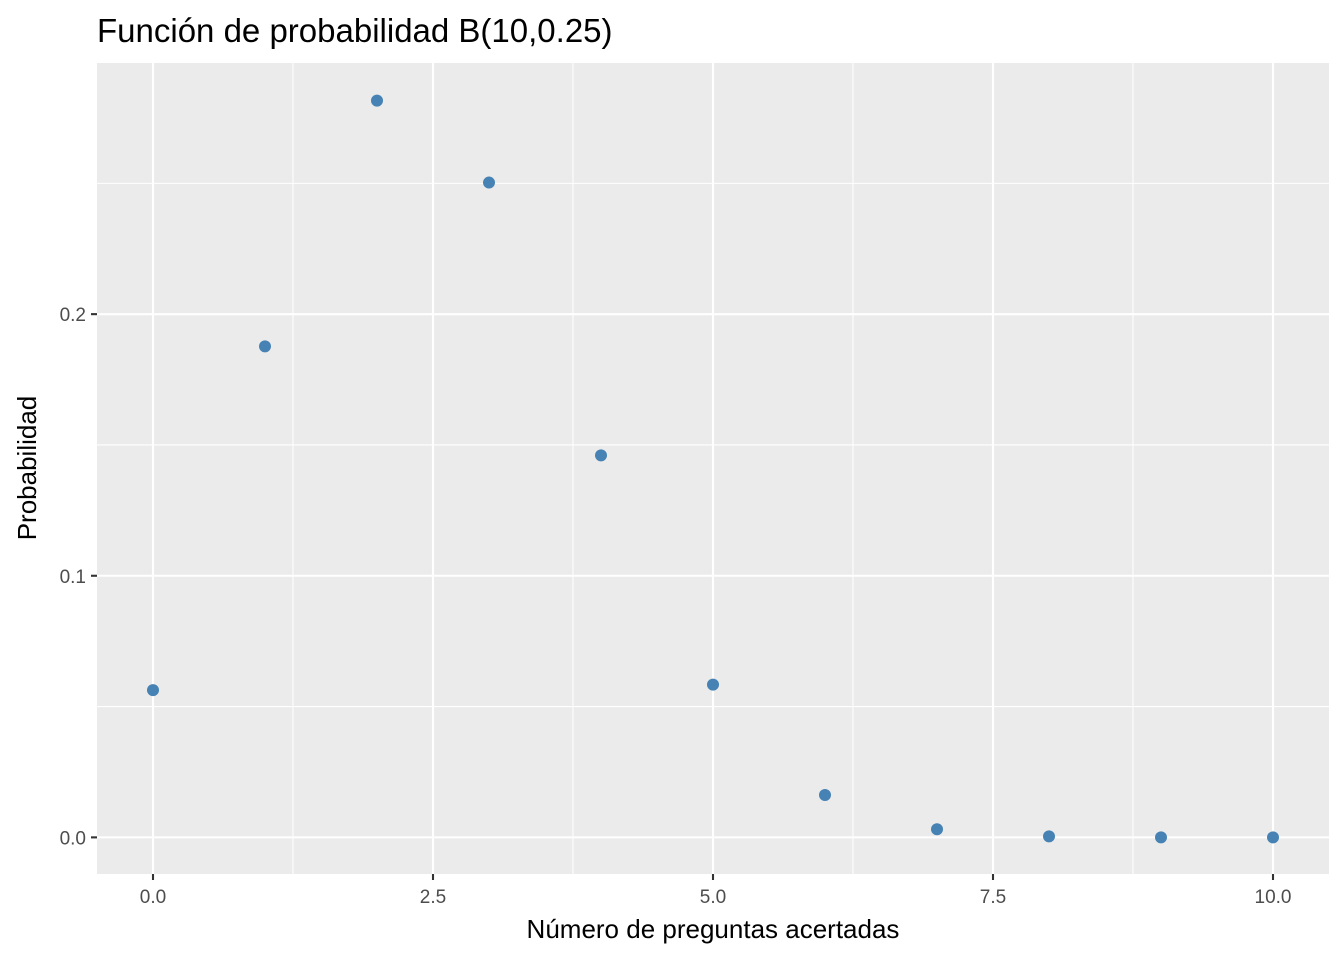 The width and height of the screenshot is (1344, 960). What do you see at coordinates (355, 30) in the screenshot?
I see `chart-title: Función de probabilidad B(10,0.25)` at bounding box center [355, 30].